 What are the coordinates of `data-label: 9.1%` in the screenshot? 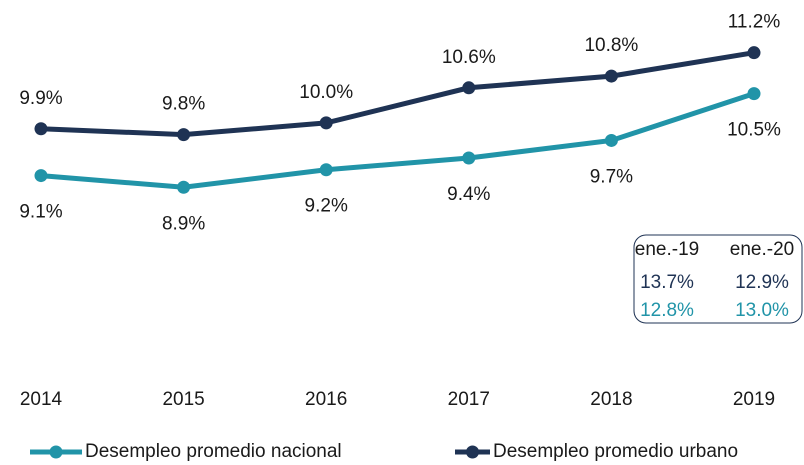 It's located at (40, 212).